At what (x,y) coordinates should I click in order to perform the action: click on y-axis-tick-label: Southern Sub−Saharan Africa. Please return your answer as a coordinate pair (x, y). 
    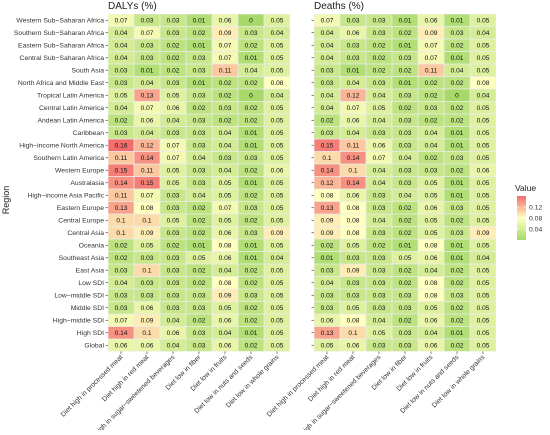
    Looking at the image, I should click on (59, 33).